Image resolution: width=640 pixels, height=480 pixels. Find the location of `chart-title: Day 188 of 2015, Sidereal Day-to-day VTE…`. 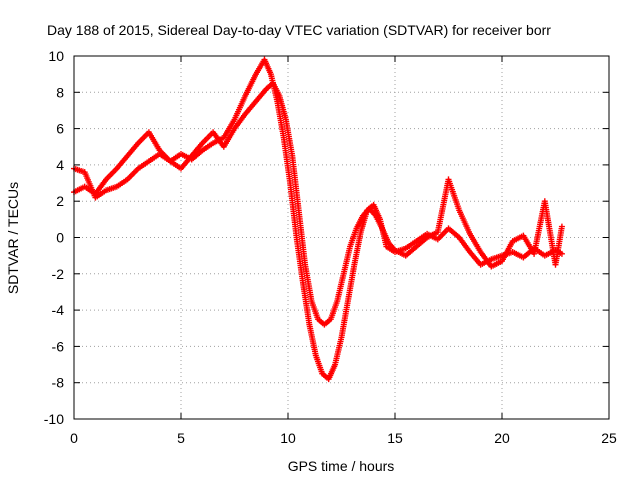

chart-title: Day 188 of 2015, Sidereal Day-to-day VTE… is located at coordinates (299, 30).